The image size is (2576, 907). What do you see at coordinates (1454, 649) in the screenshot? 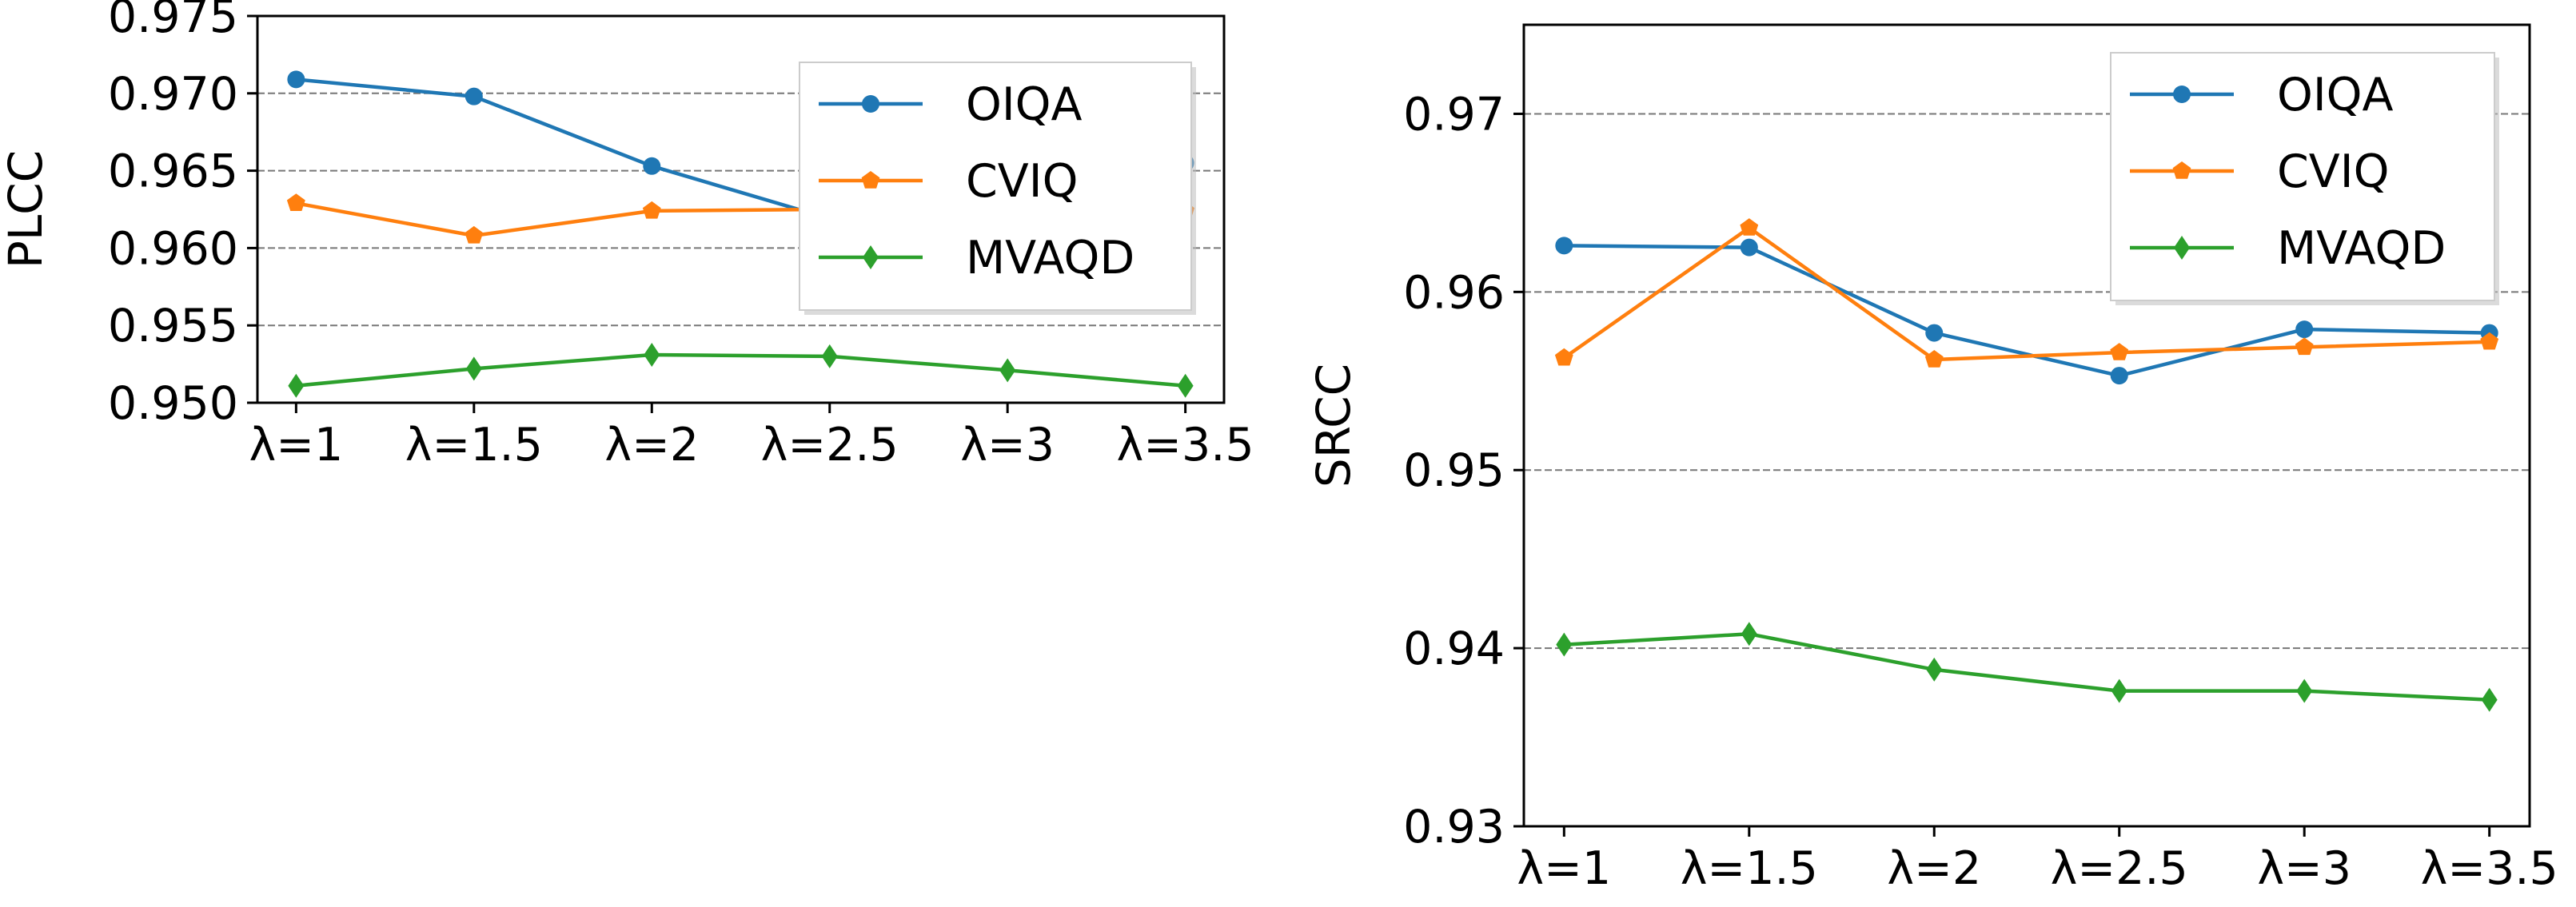
I see `y-tick-label: 0.94` at bounding box center [1454, 649].